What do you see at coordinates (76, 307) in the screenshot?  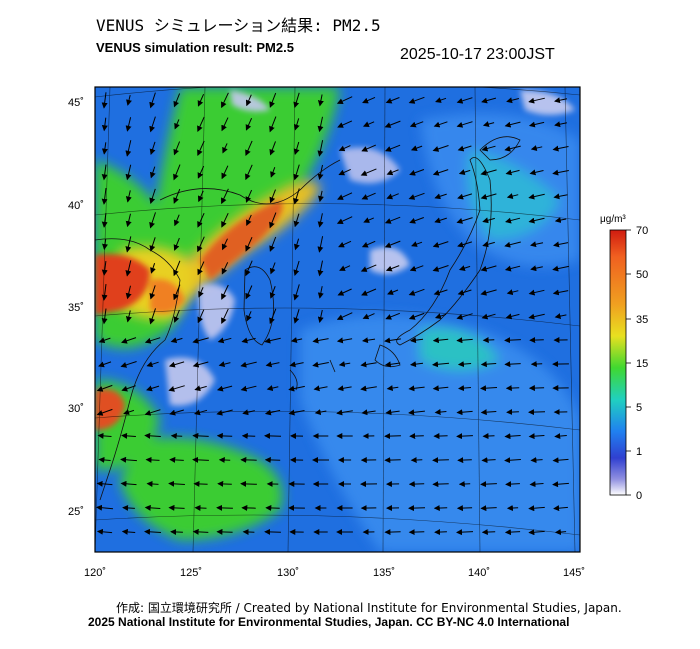 I see `latitude-axis: 45˚ 40˚ 35˚ 30˚ 25˚` at bounding box center [76, 307].